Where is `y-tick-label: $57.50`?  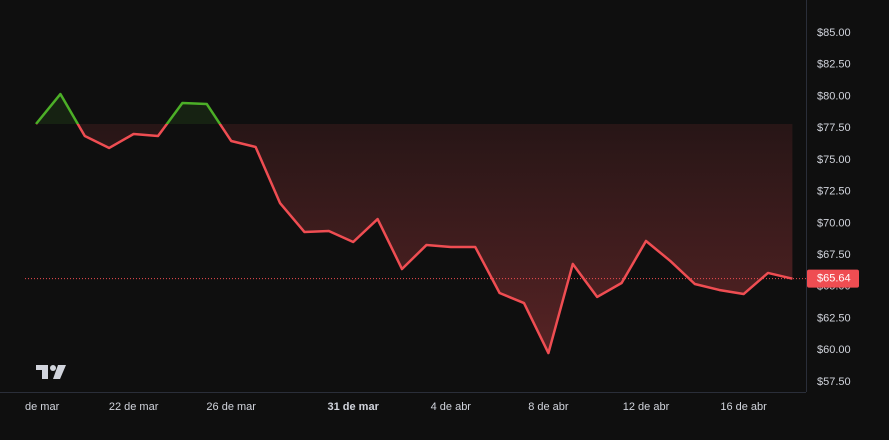 y-tick-label: $57.50 is located at coordinates (834, 382).